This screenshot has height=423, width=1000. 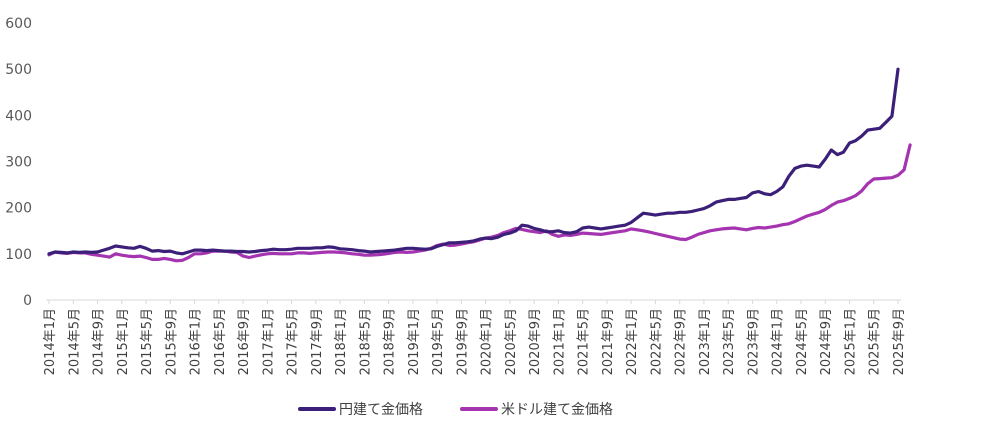 I want to click on x-tick-label: 2019年5月, so click(x=438, y=341).